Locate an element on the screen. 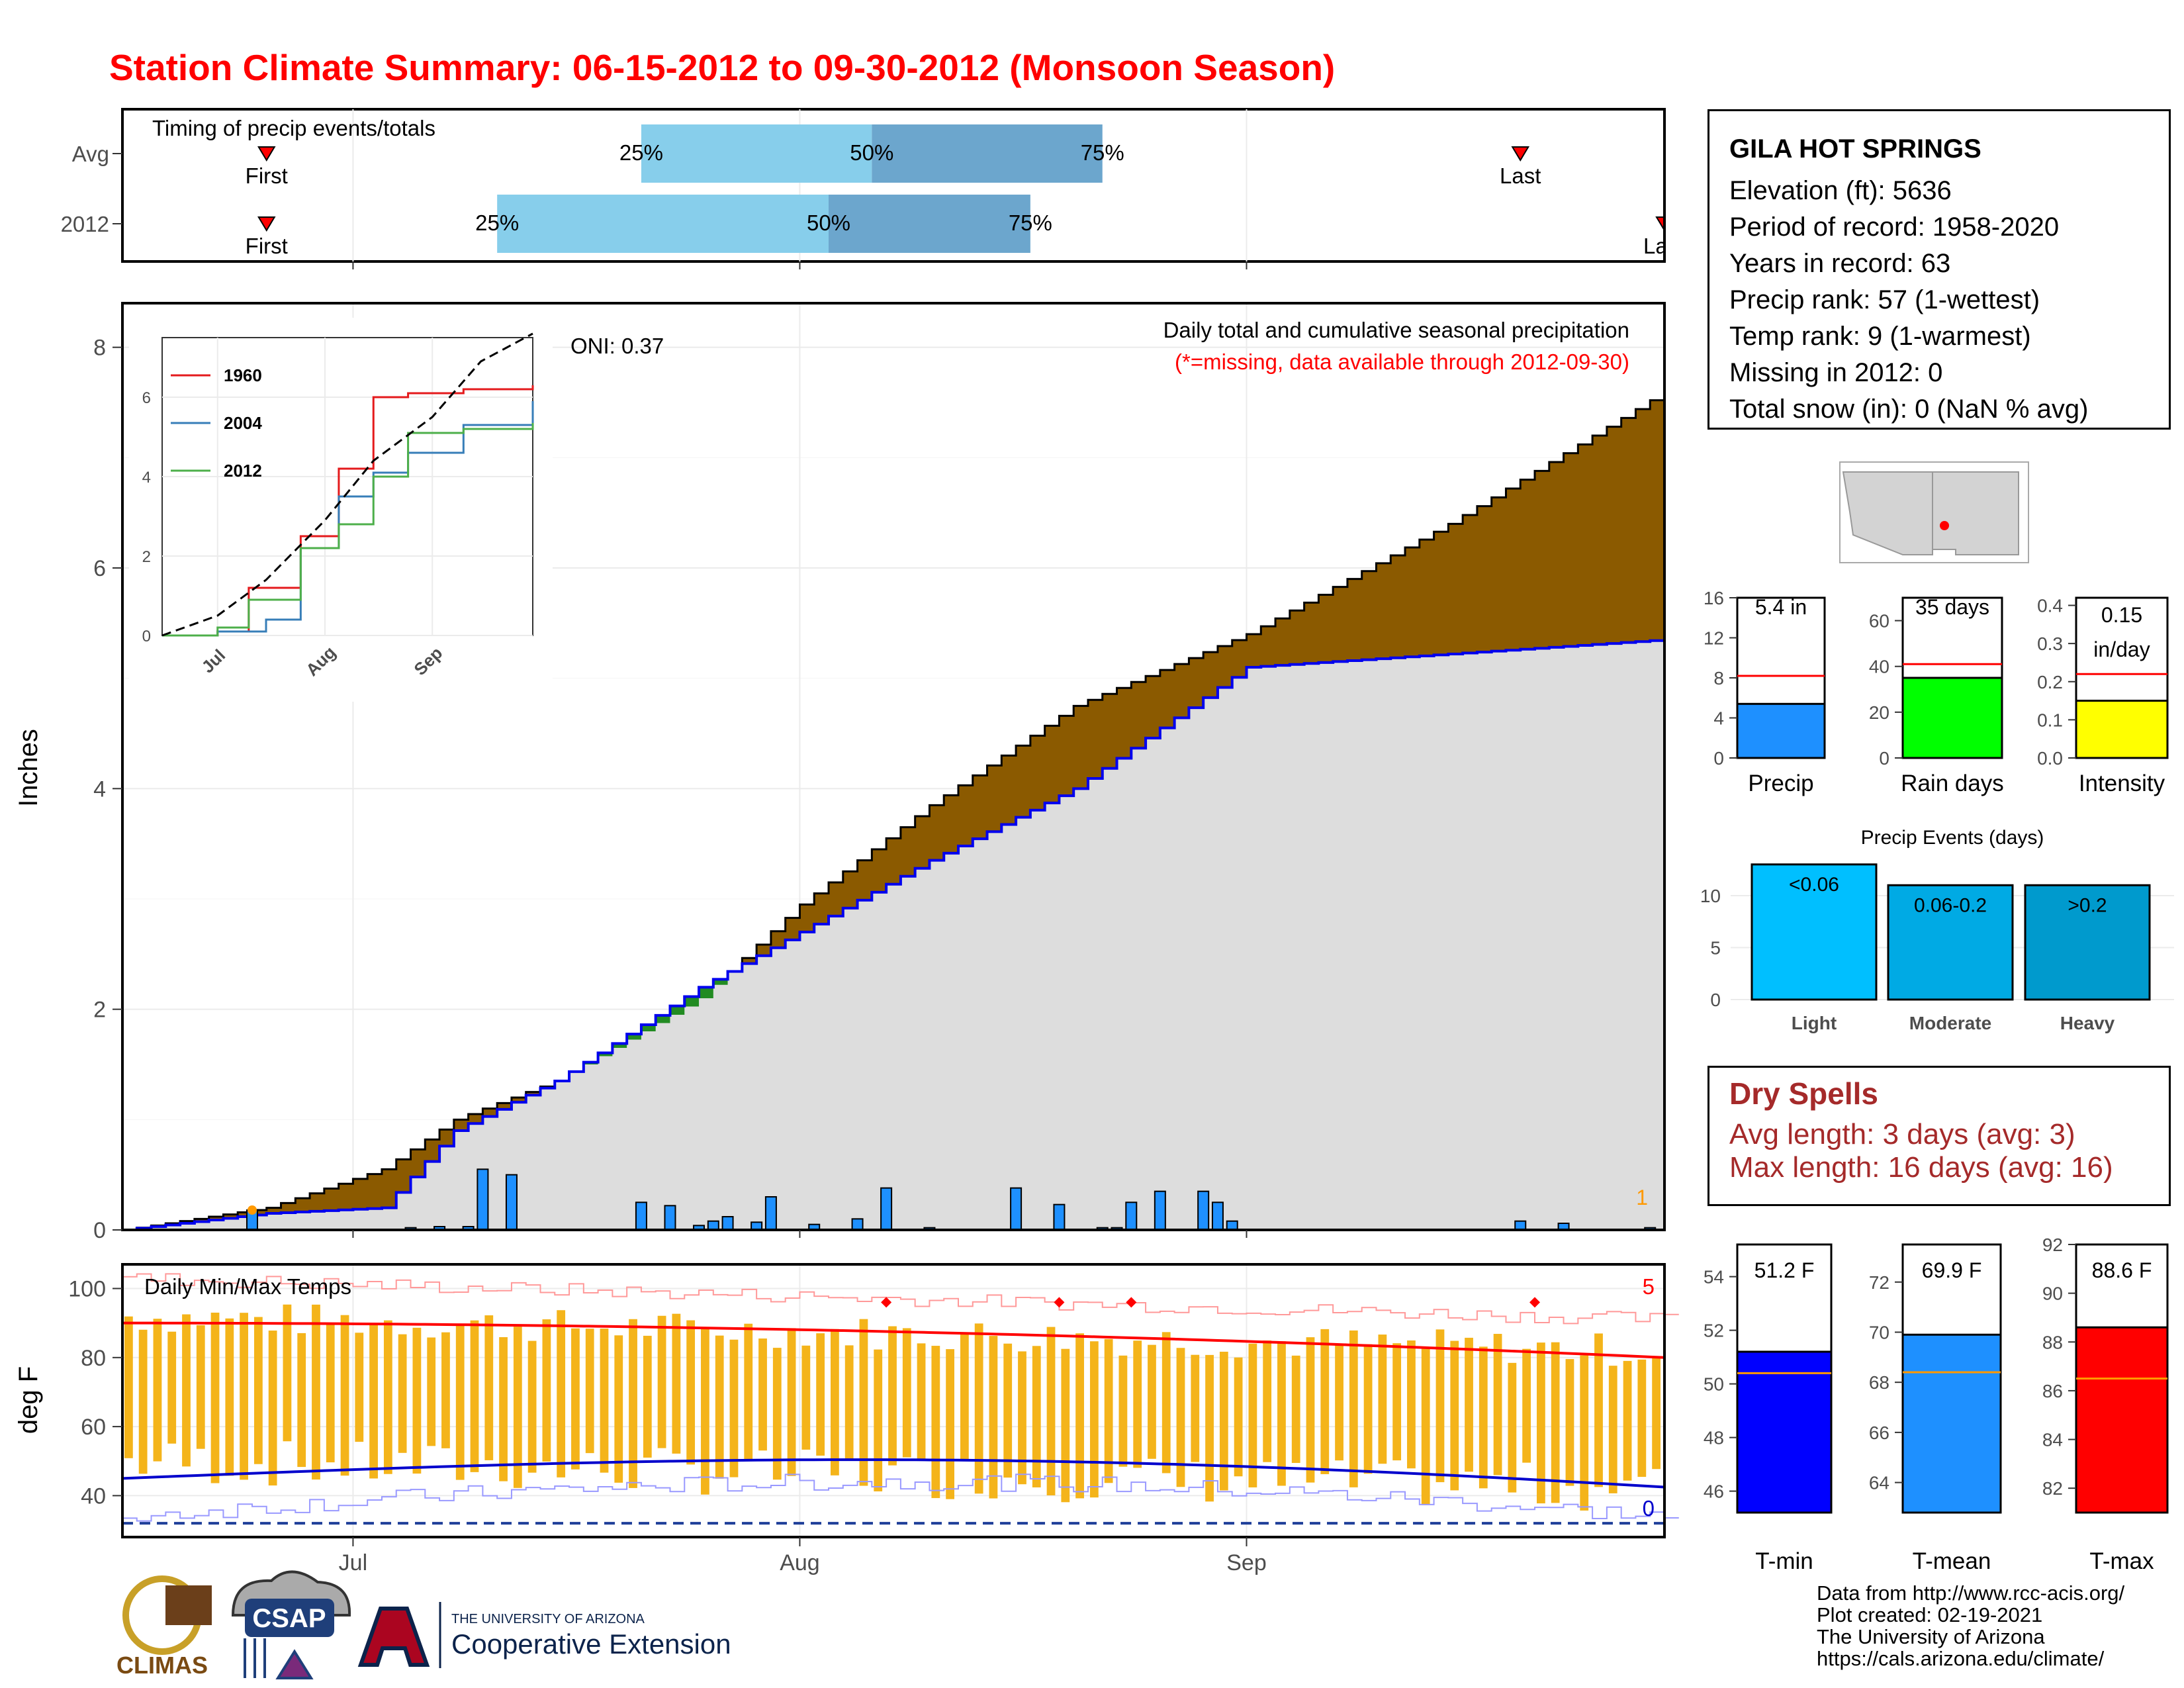 The image size is (2184, 1688). climas-logo-block is located at coordinates (188, 1605).